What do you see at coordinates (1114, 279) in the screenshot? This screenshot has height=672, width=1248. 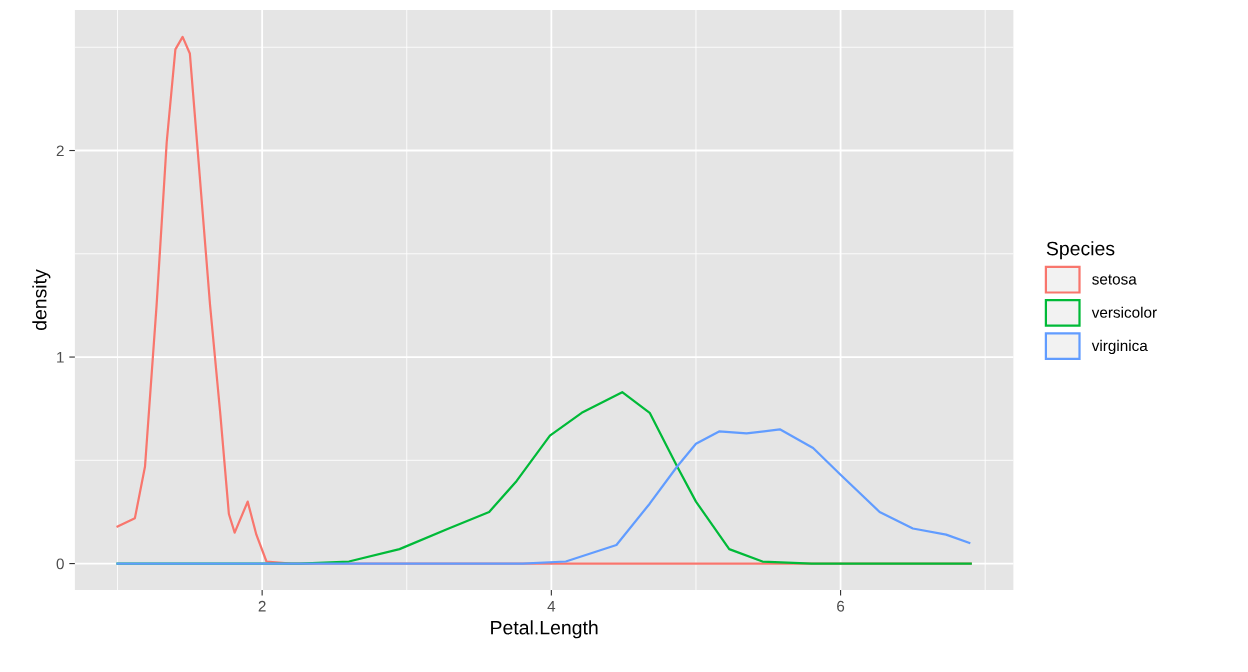 I see `legend-label: setosa` at bounding box center [1114, 279].